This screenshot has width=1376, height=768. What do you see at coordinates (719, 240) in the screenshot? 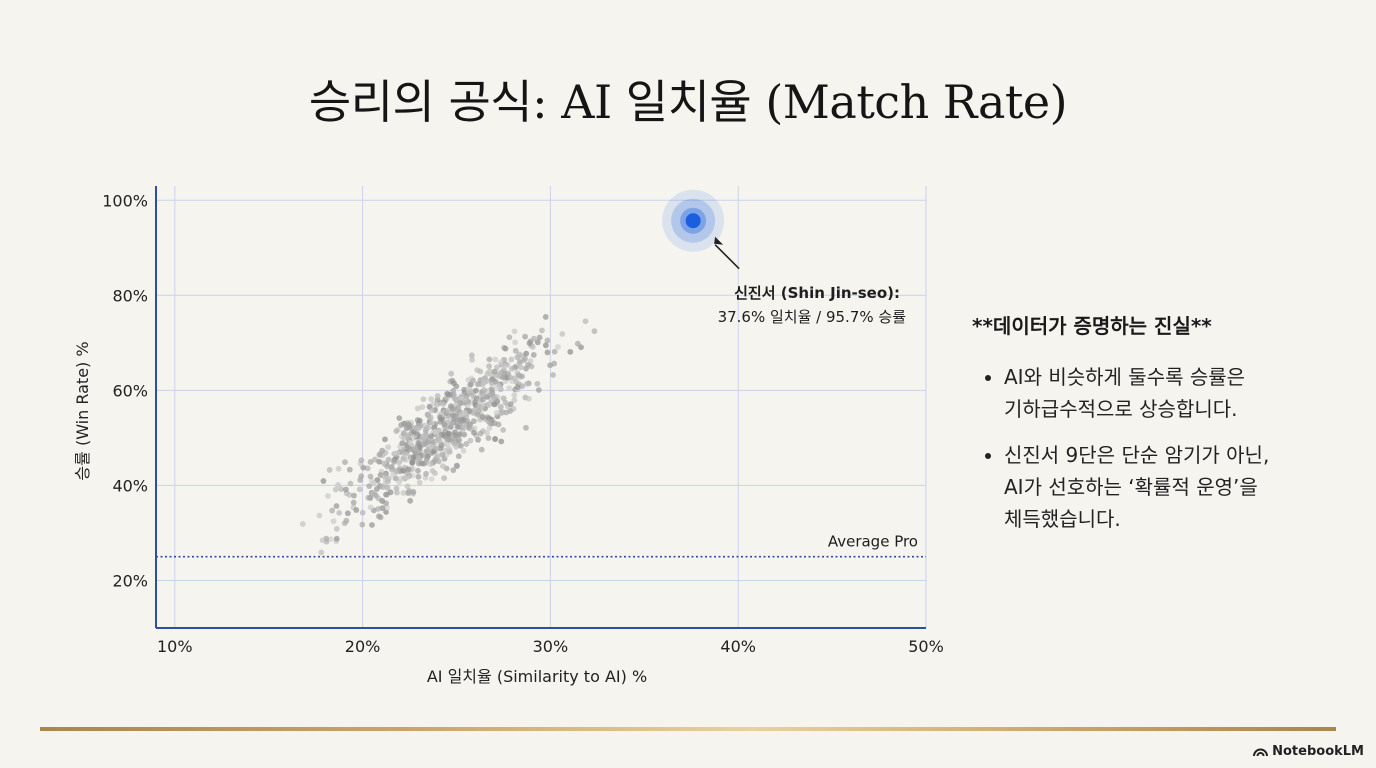
I see `highlight-arrowhead` at bounding box center [719, 240].